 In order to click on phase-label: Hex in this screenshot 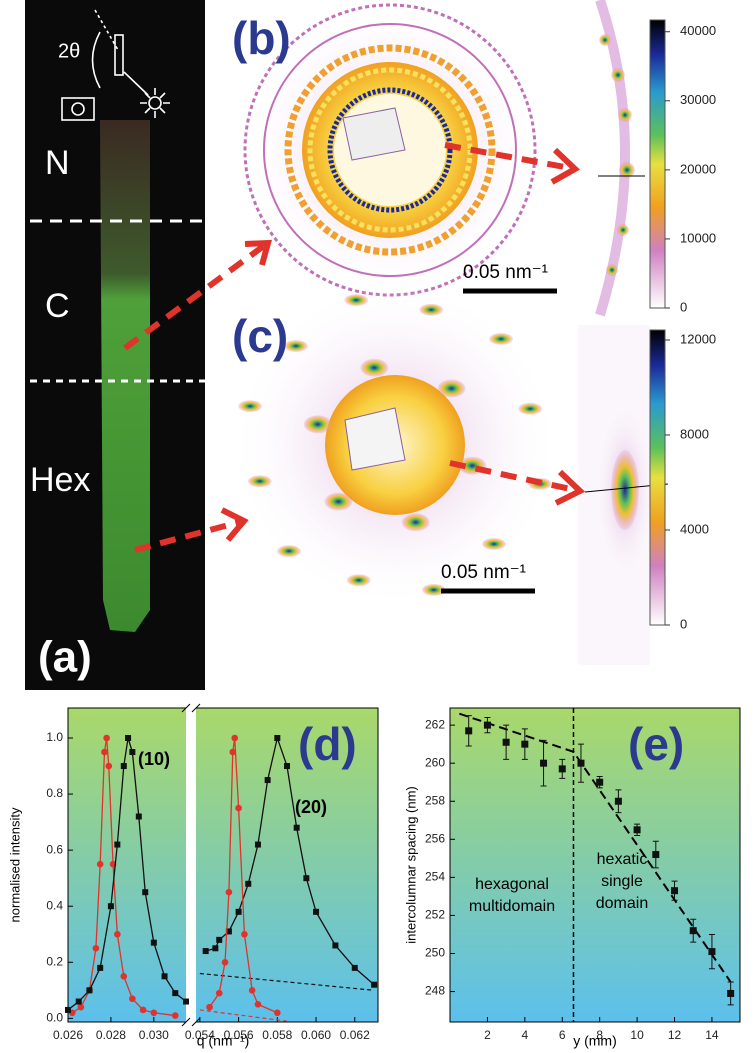, I will do `click(60, 480)`.